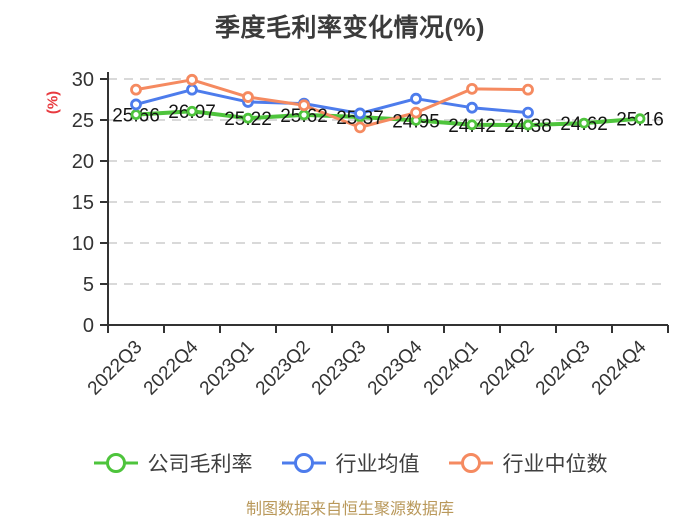  I want to click on chart-legend: 公司毛利率 行业均值 行业中位数, so click(350, 463).